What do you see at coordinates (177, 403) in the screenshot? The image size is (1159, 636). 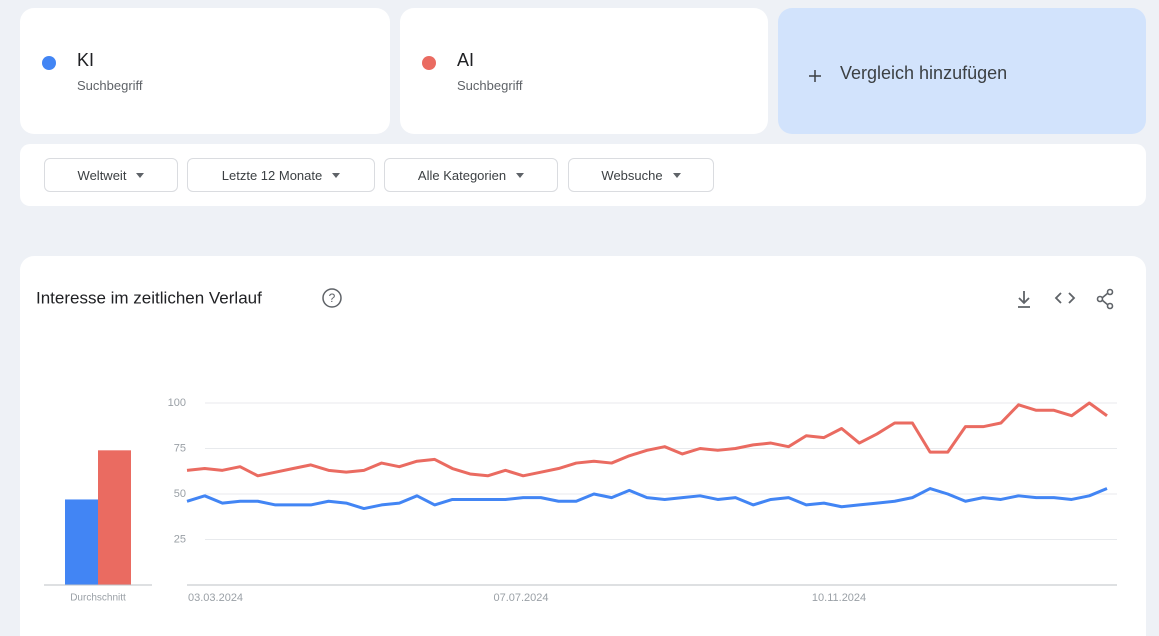 I see `y-tick-label: 100` at bounding box center [177, 403].